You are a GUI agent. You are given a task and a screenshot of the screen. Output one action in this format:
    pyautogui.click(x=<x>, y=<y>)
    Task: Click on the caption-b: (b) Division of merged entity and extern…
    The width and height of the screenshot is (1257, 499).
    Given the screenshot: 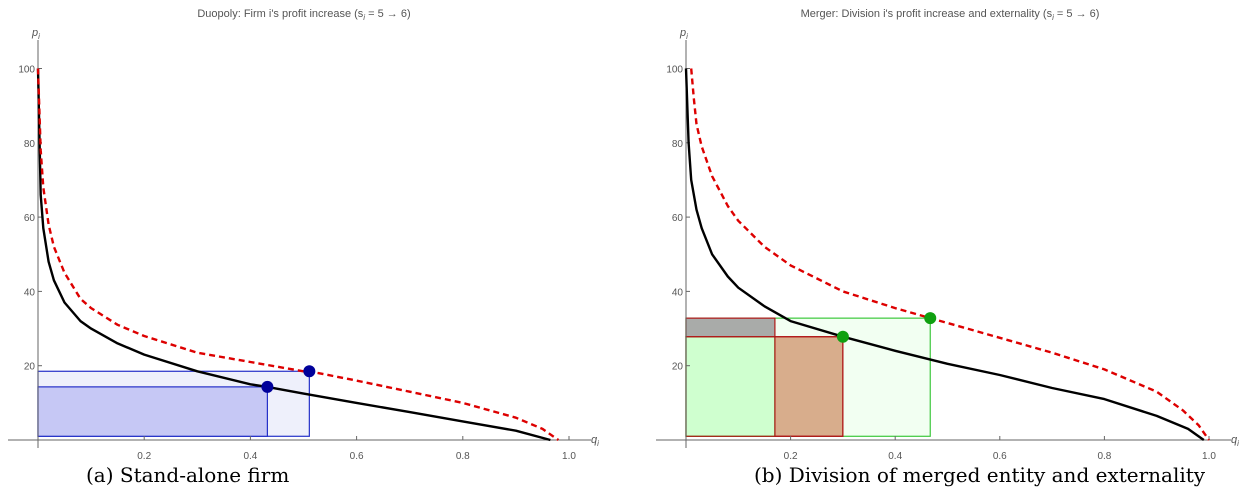 What is the action you would take?
    pyautogui.click(x=980, y=475)
    